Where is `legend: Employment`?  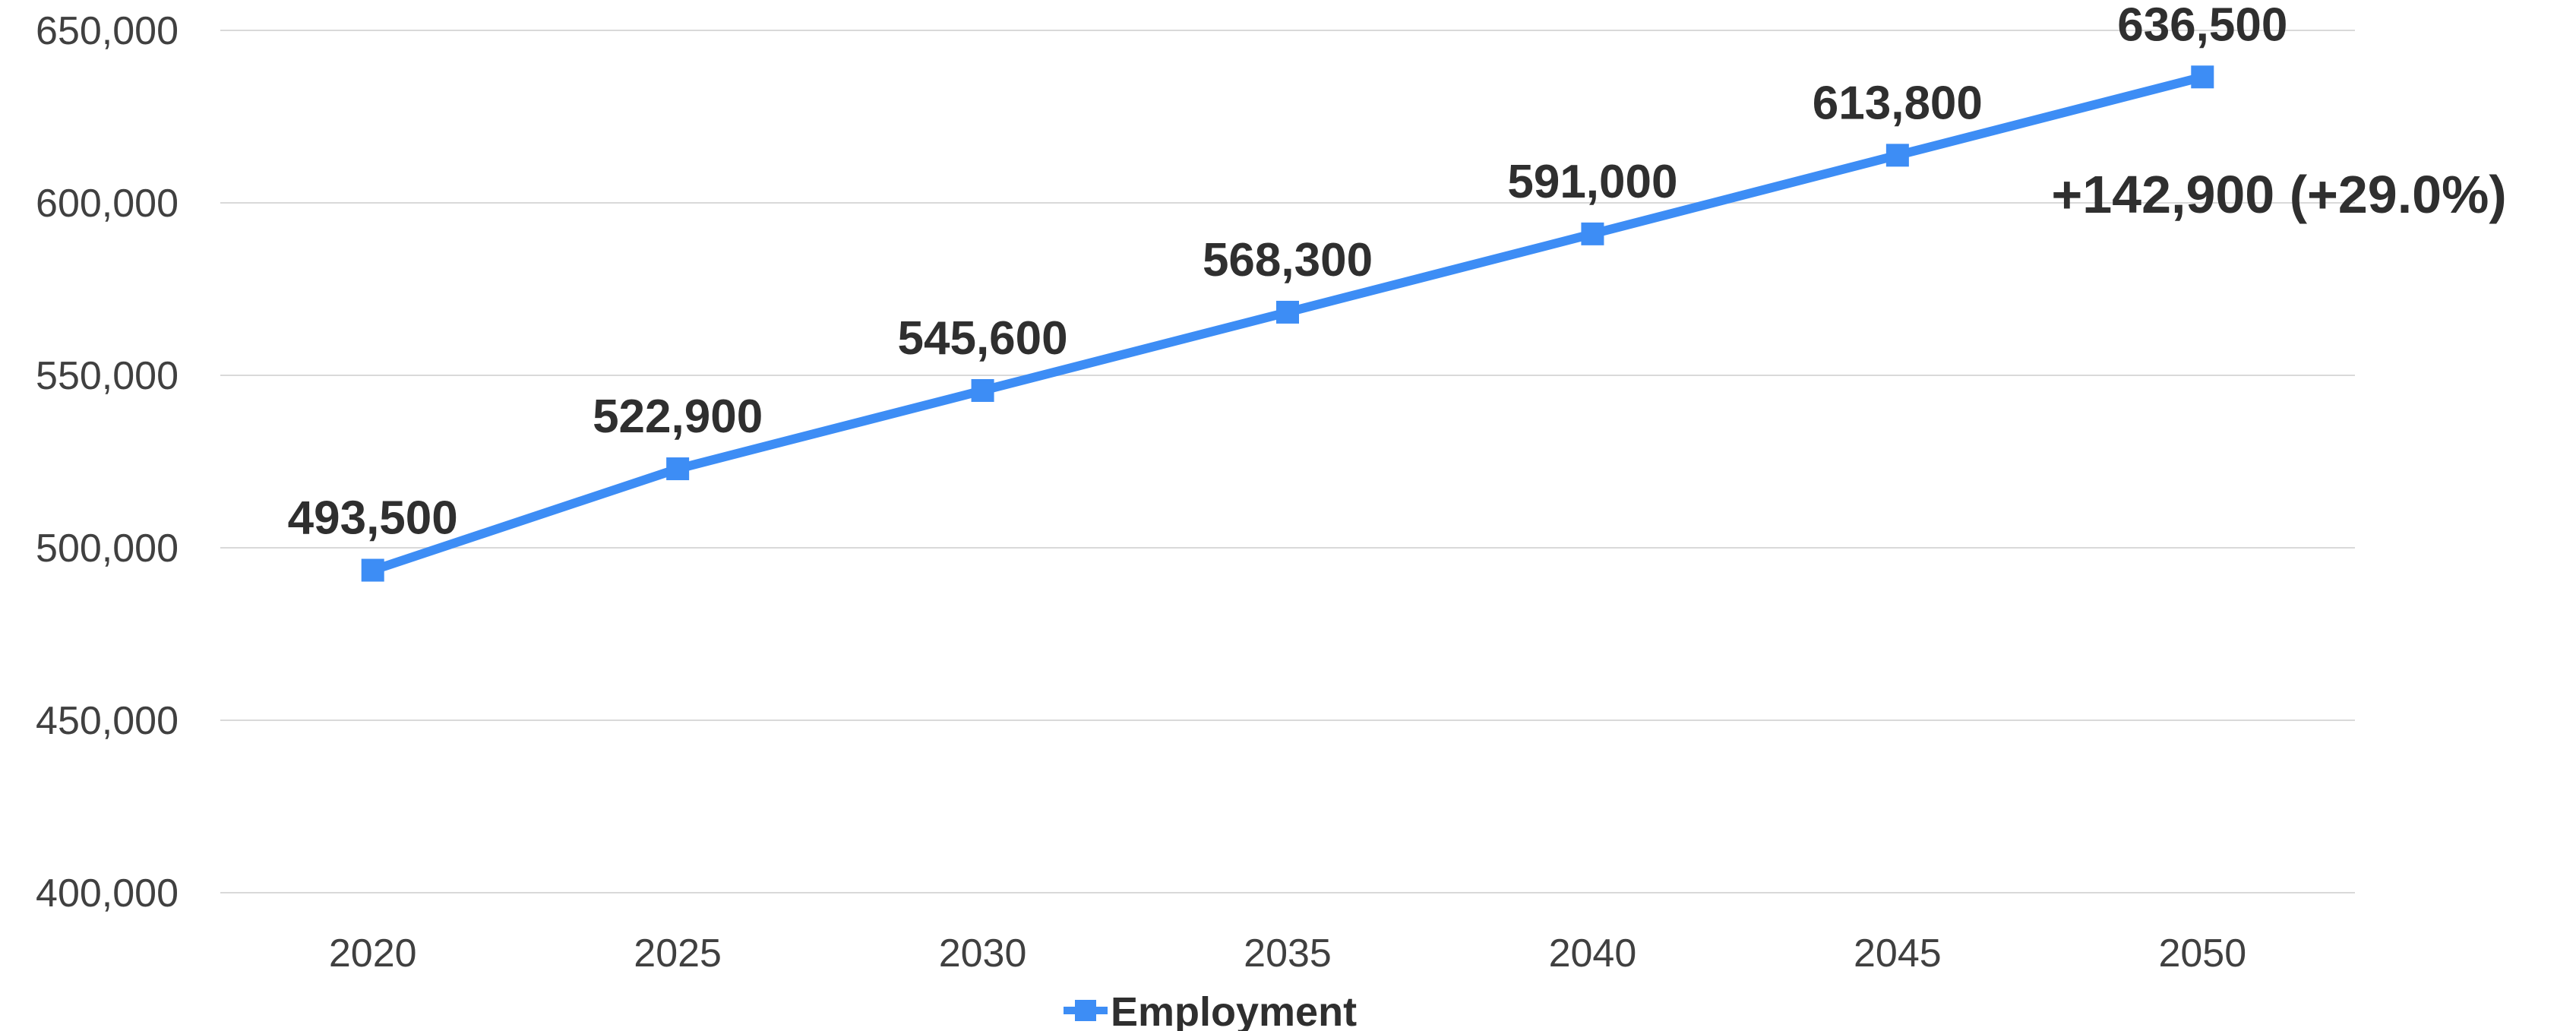 legend: Employment is located at coordinates (1210, 1010).